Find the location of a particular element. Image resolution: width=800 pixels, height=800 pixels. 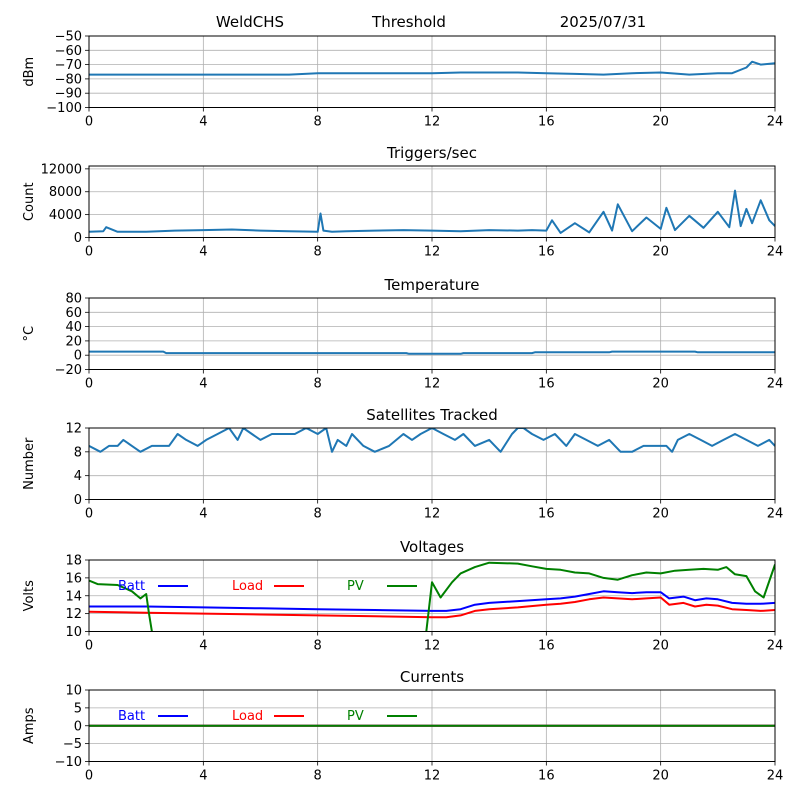

y-tick-label: 8000 is located at coordinates (65, 192).